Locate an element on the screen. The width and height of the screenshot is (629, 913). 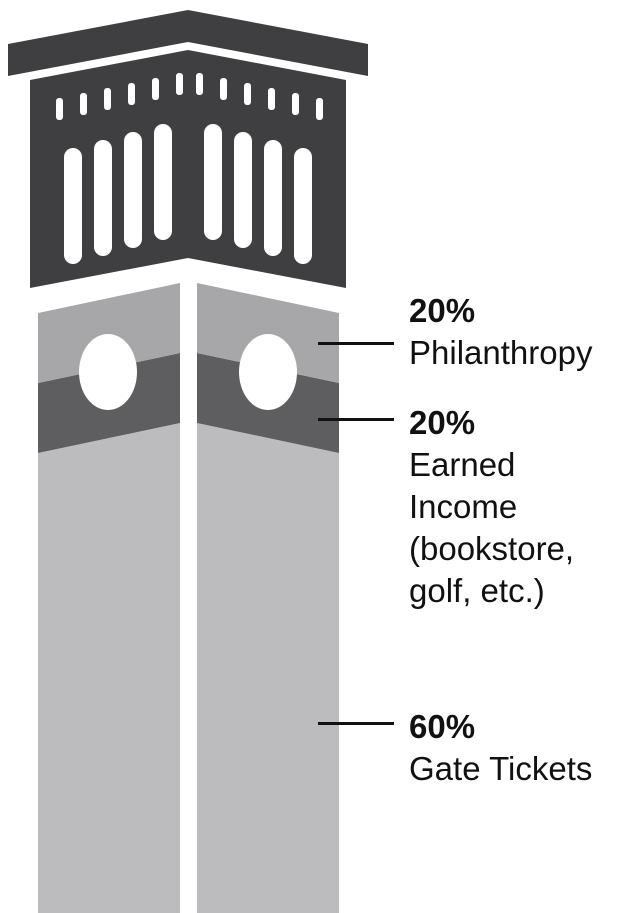
left-face-window is located at coordinates (108, 372).